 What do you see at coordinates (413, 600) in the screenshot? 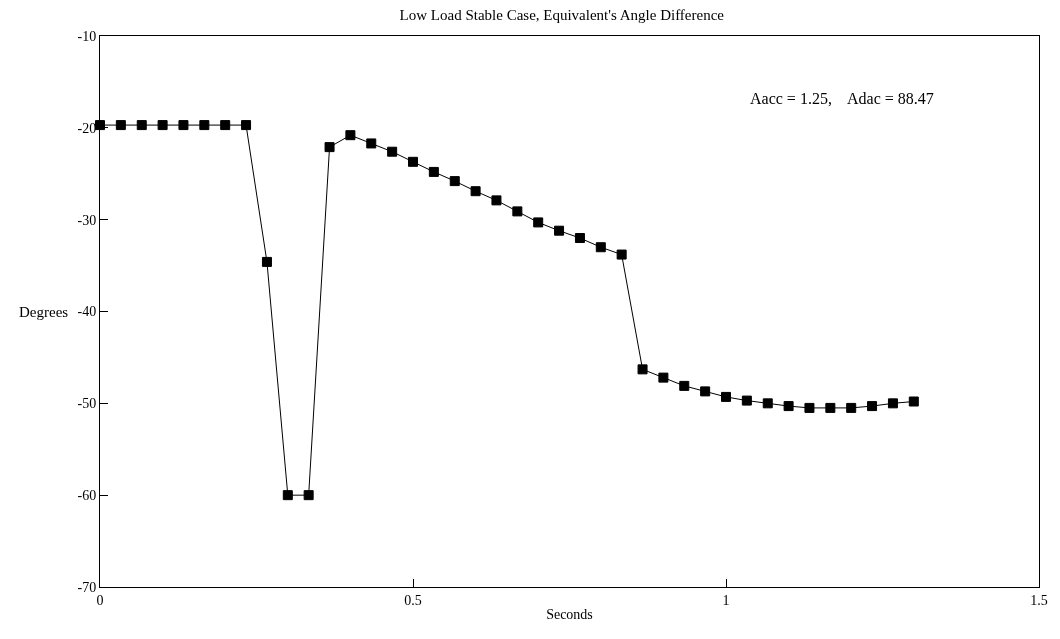
I see `x-tick-label: 0.5` at bounding box center [413, 600].